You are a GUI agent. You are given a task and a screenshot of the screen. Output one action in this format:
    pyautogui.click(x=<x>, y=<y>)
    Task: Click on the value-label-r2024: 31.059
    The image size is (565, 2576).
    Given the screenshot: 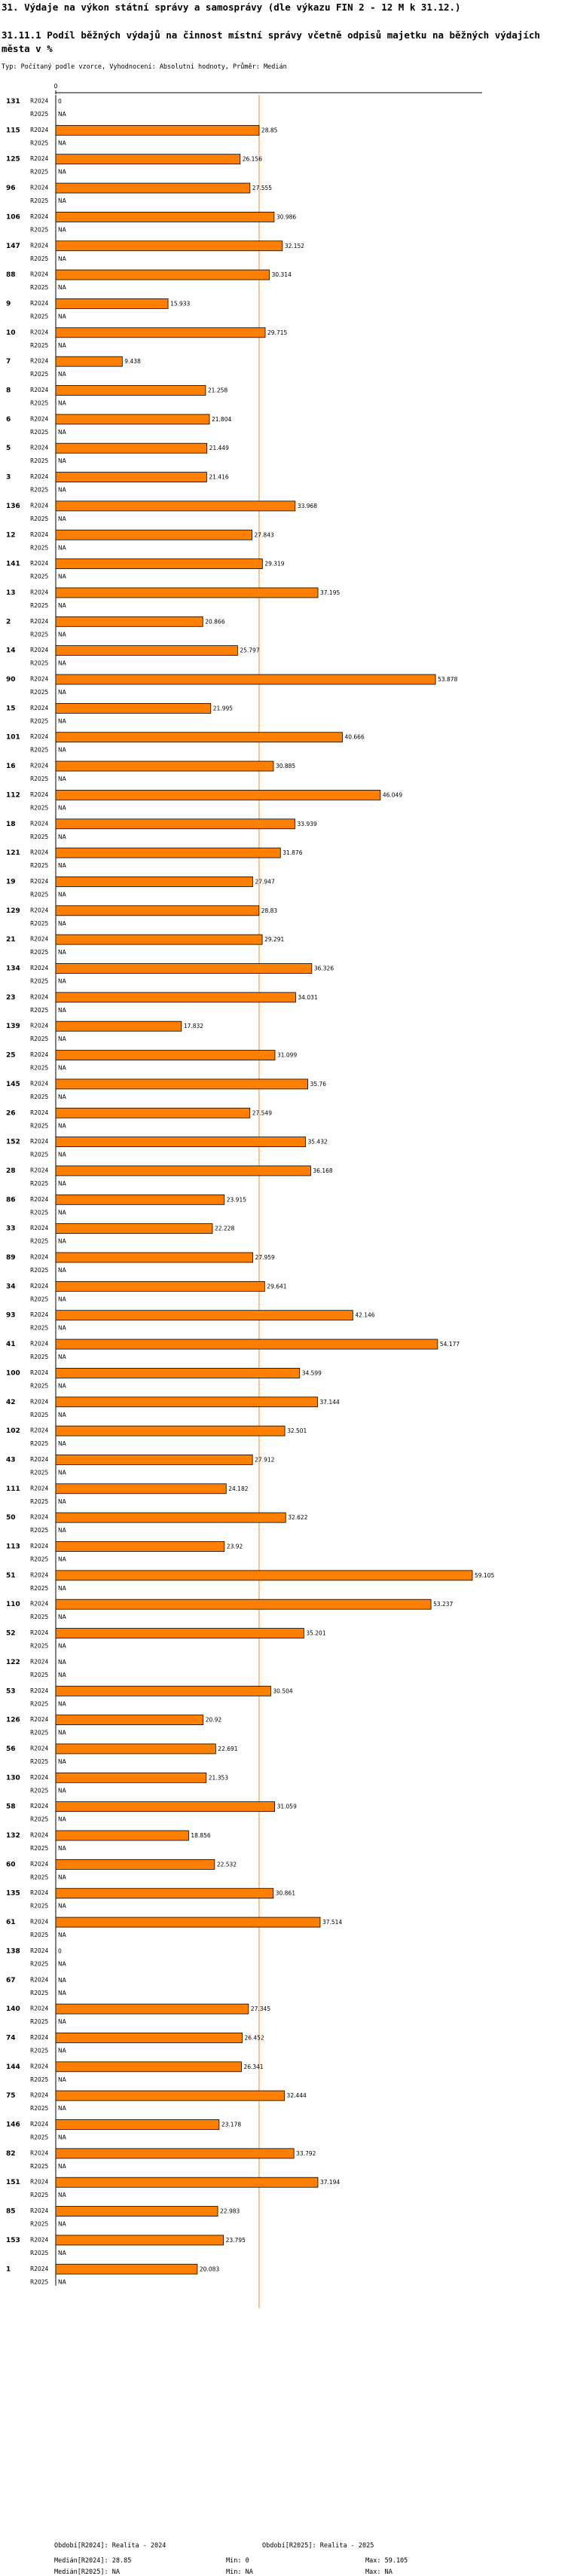 What is the action you would take?
    pyautogui.click(x=287, y=1807)
    